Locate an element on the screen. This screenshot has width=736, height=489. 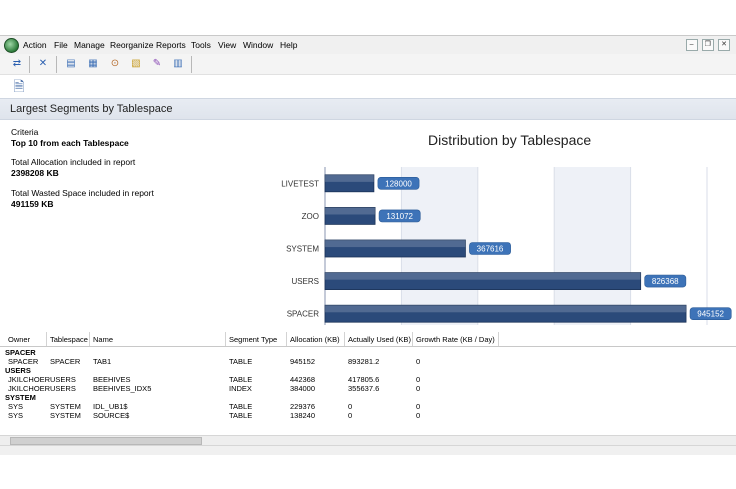
table-row: SYS SYSTEM SOURCE$ TABLE 138240 0 0 is located at coordinates (368, 416).